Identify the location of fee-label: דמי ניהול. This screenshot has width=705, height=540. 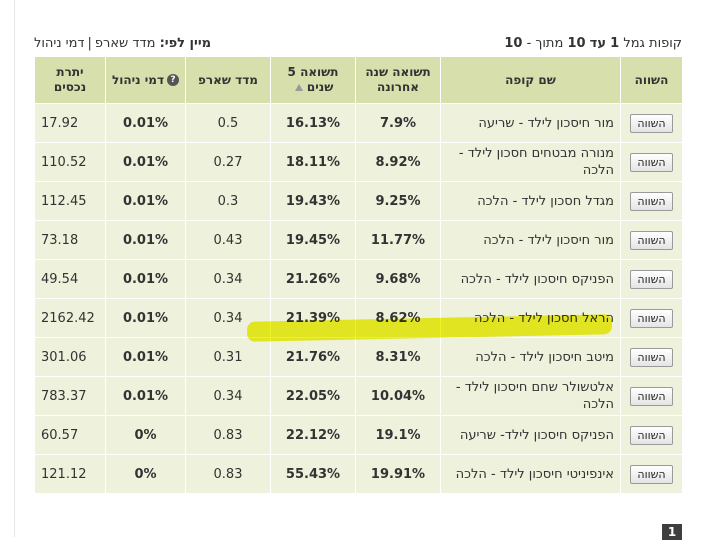
(138, 79).